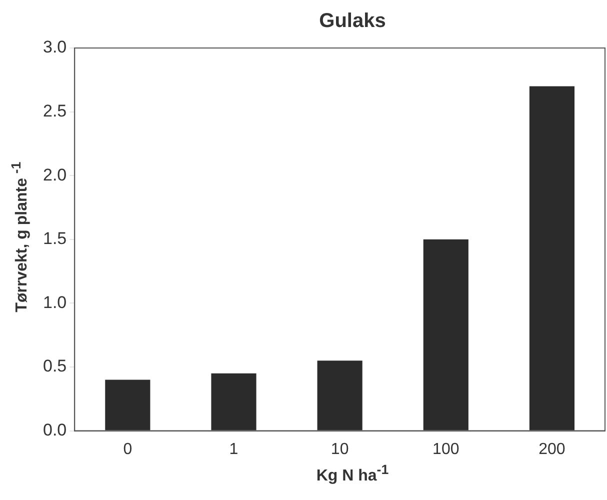 This screenshot has height=500, width=607. Describe the element at coordinates (54, 47) in the screenshot. I see `y-tick-label: 3.0` at that location.